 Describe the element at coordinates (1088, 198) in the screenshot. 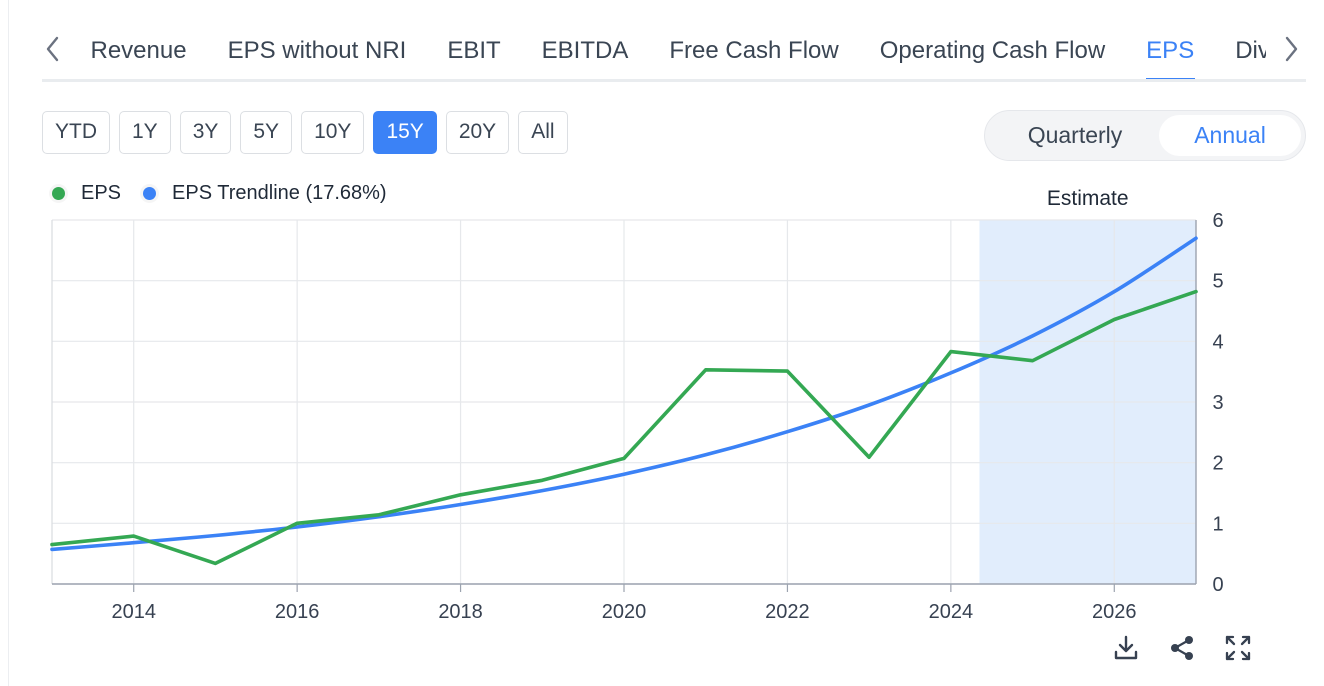

I see `estimate-label: Estimate` at that location.